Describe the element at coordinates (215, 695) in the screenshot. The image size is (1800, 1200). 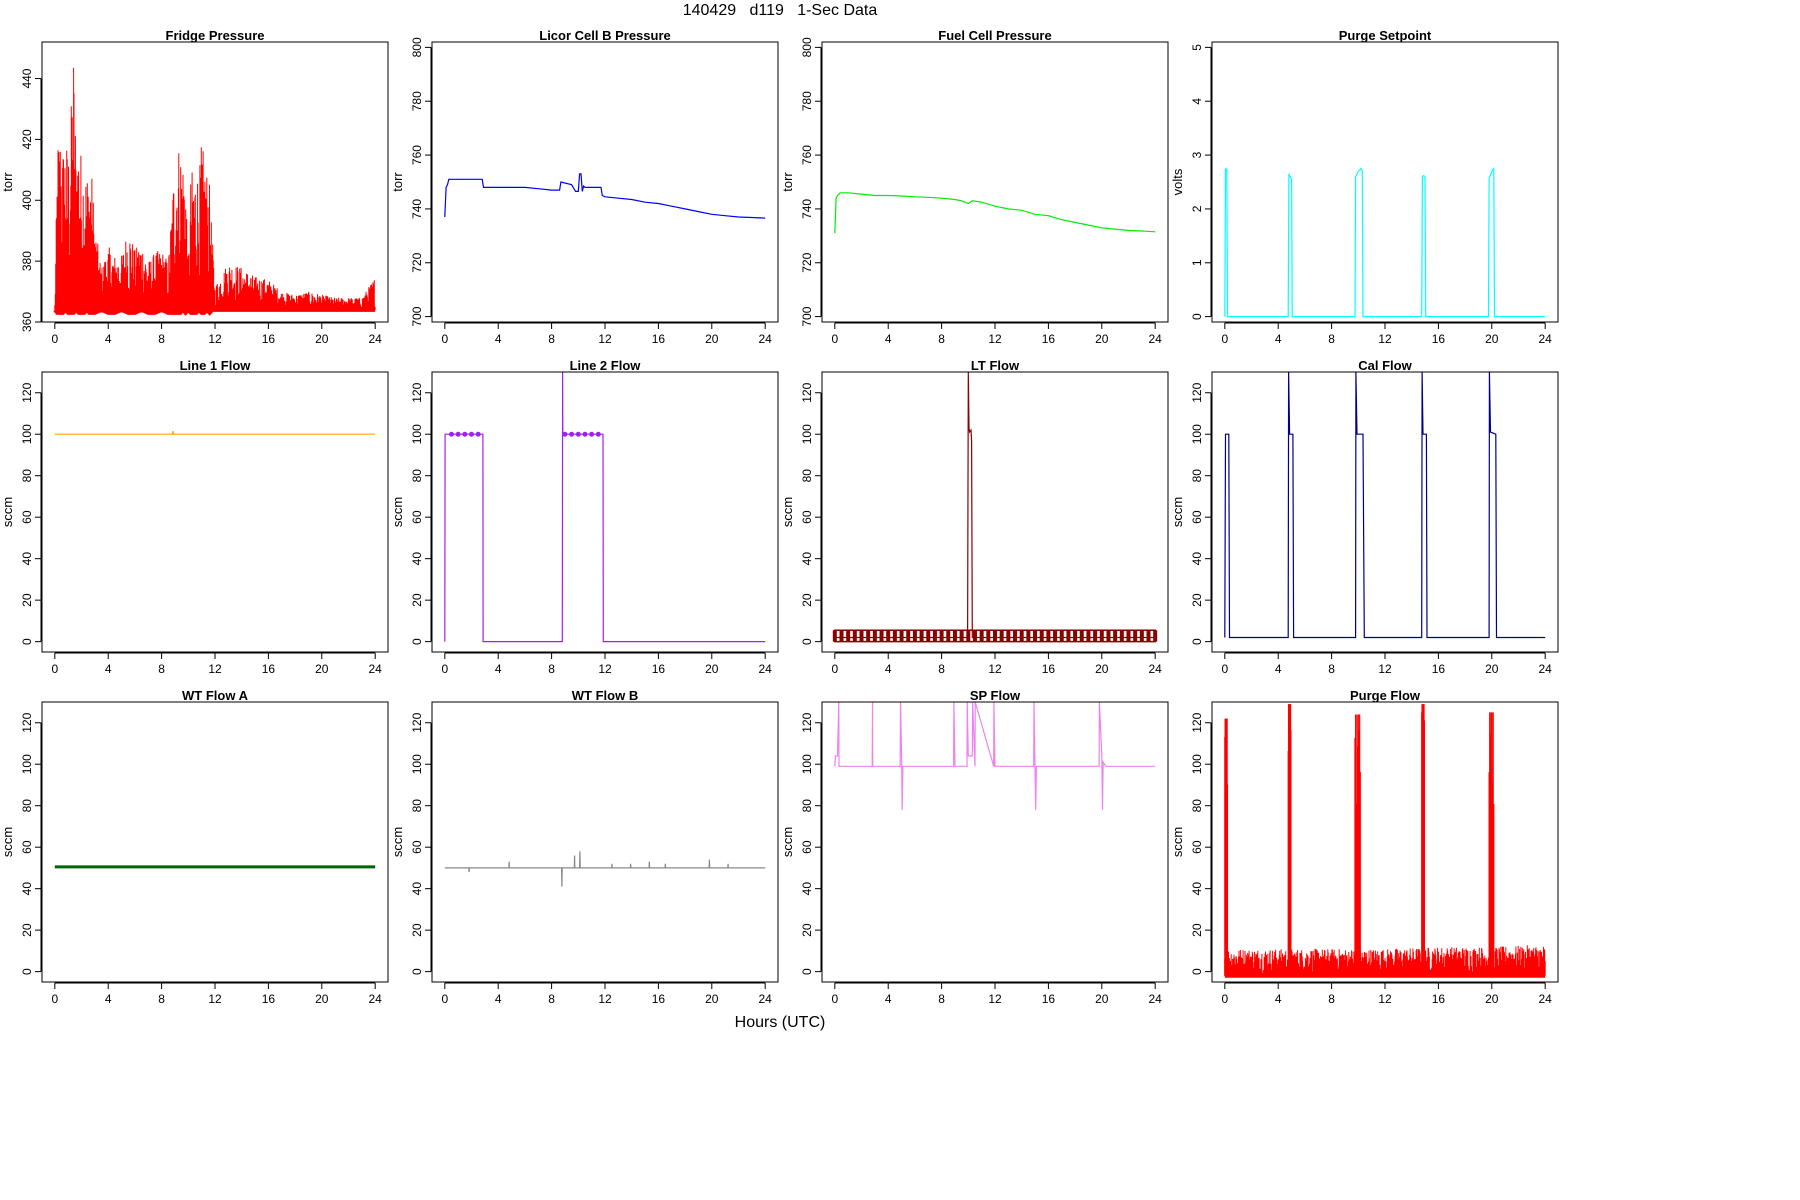
I see `panel-title: WT Flow A` at that location.